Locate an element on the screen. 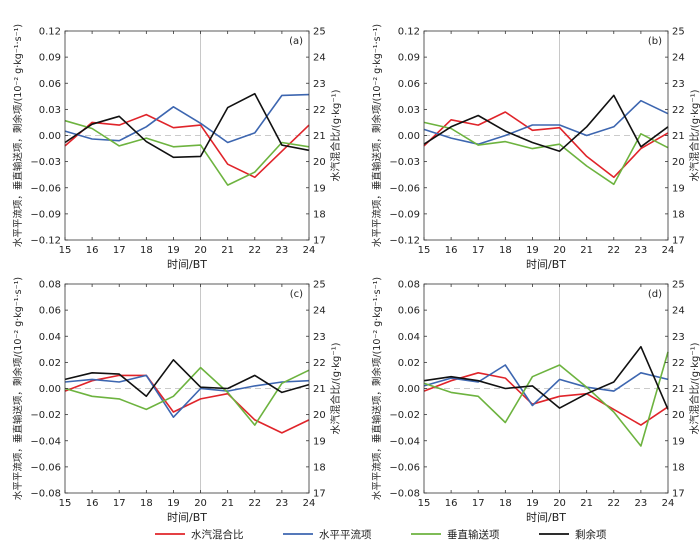 The image size is (700, 552). panel-label: (a) is located at coordinates (296, 41).